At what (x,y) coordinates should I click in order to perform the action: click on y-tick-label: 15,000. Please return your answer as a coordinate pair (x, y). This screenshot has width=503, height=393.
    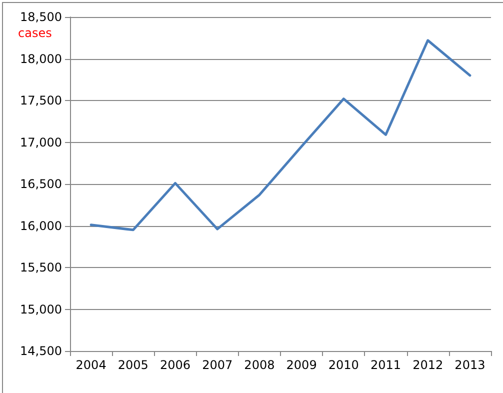
    Looking at the image, I should click on (41, 309).